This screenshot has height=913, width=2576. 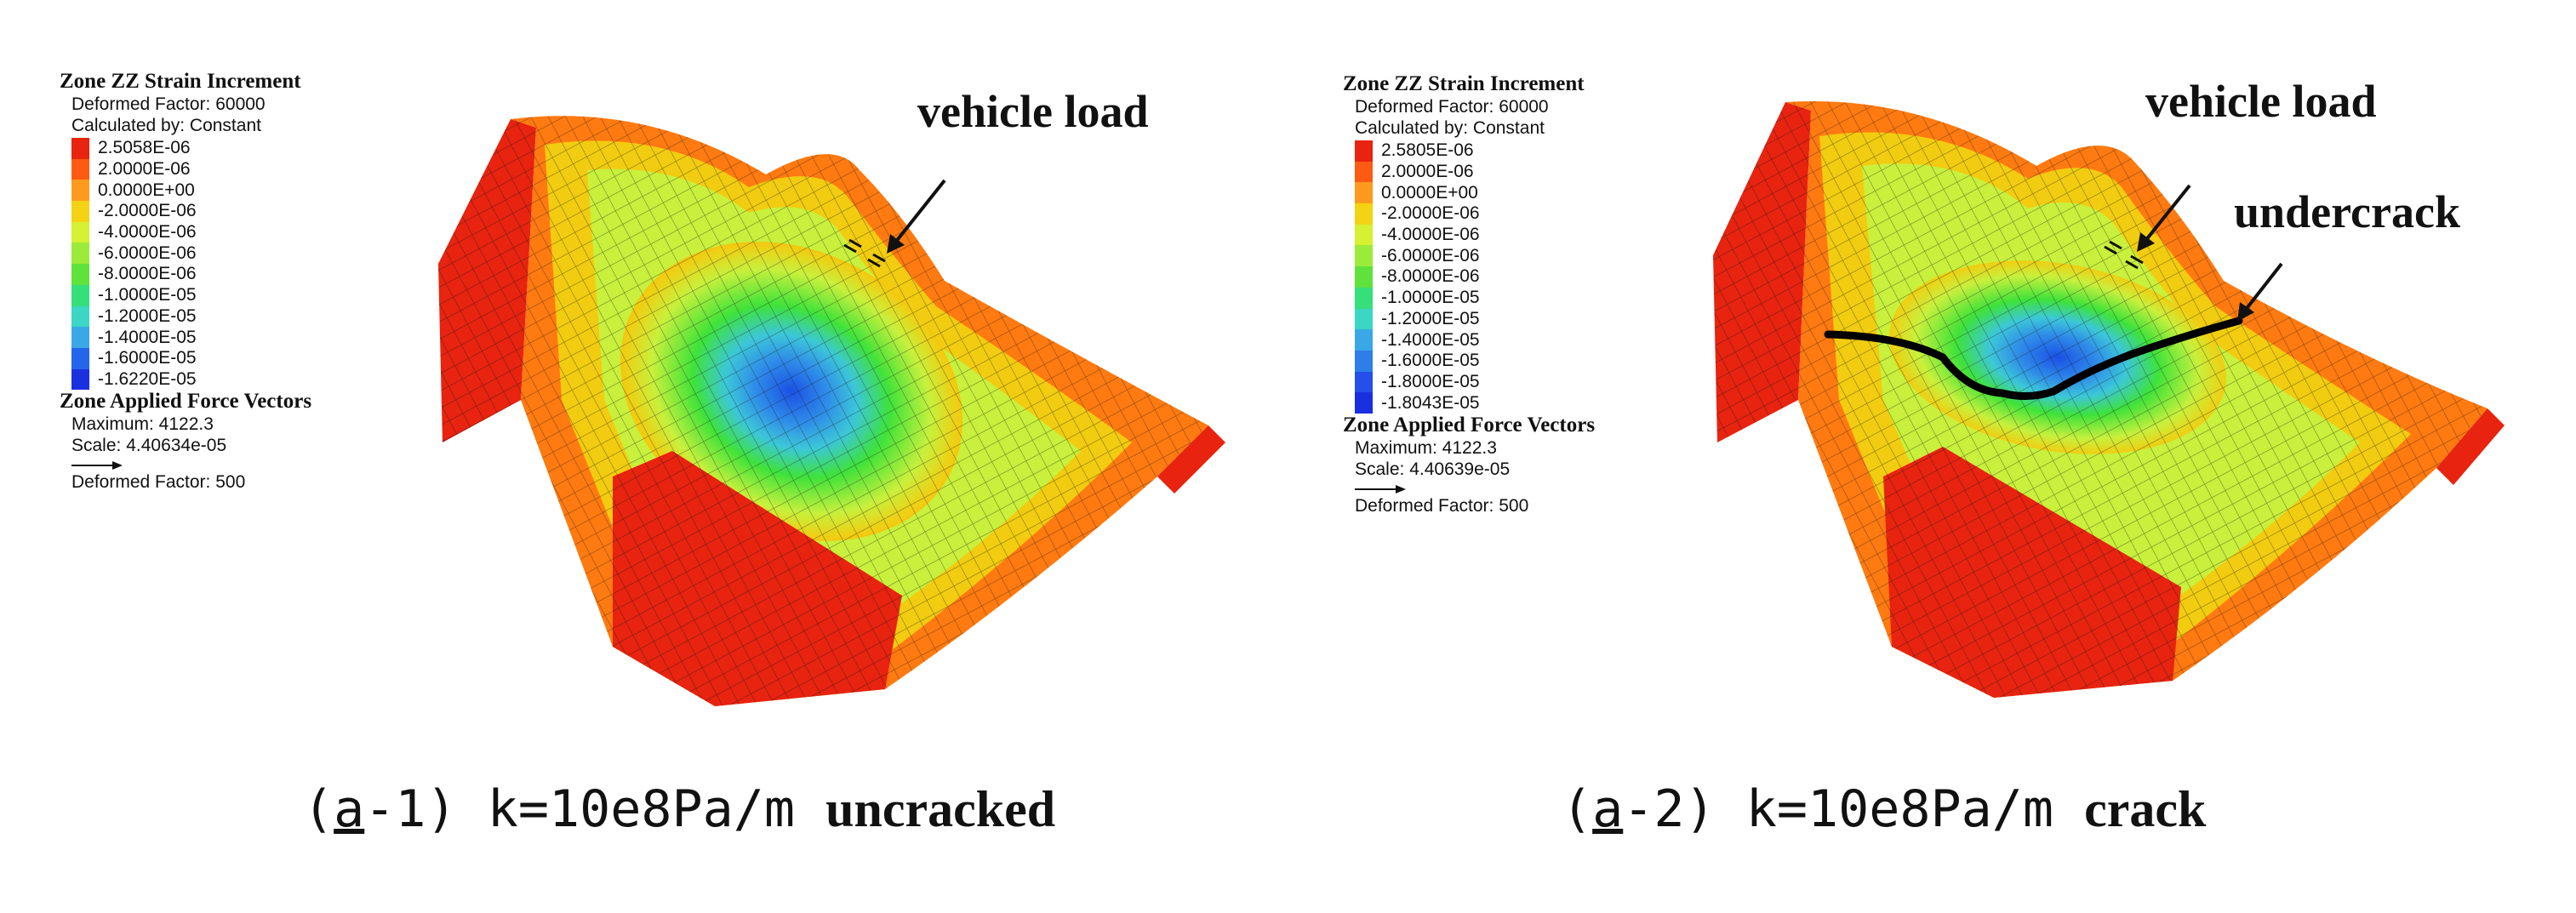 I want to click on scale-entry: -1.4000E-05, so click(x=191, y=338).